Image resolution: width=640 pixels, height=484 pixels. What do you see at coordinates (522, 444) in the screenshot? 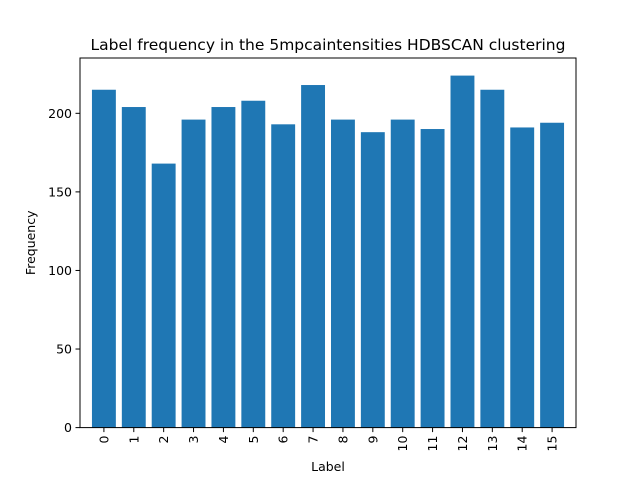
I see `x-tick-label: 14` at bounding box center [522, 444].